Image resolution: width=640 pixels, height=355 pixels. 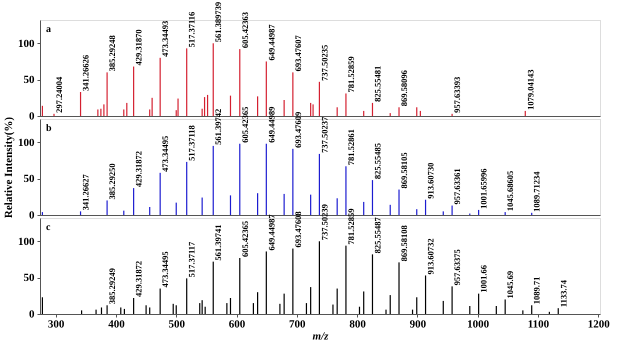 I want to click on annotation: 825.55487, so click(x=377, y=235).